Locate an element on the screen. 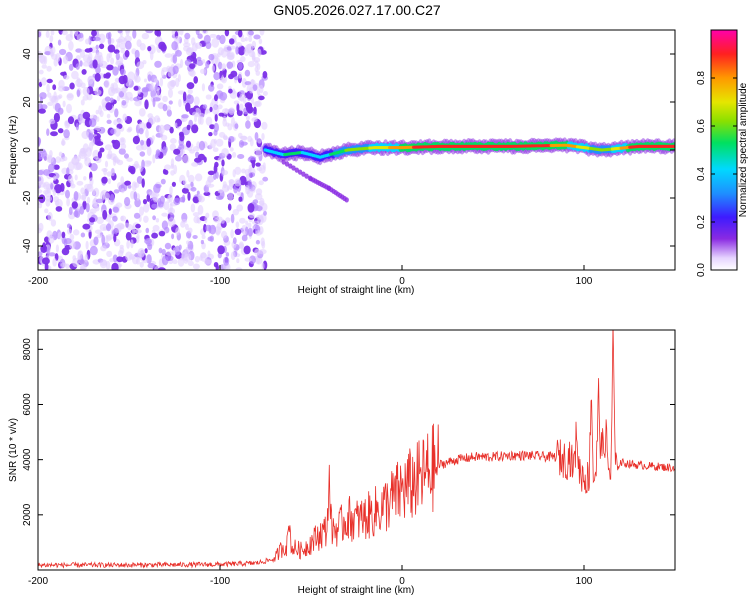 This screenshot has height=600, width=750. spectrogram-x-axis-label: Height of straight line (km) is located at coordinates (356, 290).